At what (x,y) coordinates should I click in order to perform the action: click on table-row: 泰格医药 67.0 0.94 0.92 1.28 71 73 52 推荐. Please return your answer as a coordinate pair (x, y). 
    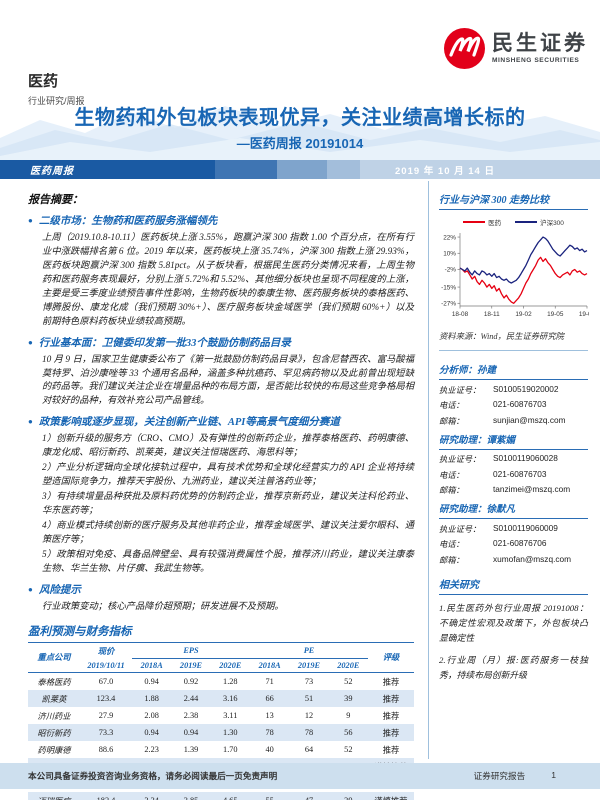
    Looking at the image, I should click on (221, 682).